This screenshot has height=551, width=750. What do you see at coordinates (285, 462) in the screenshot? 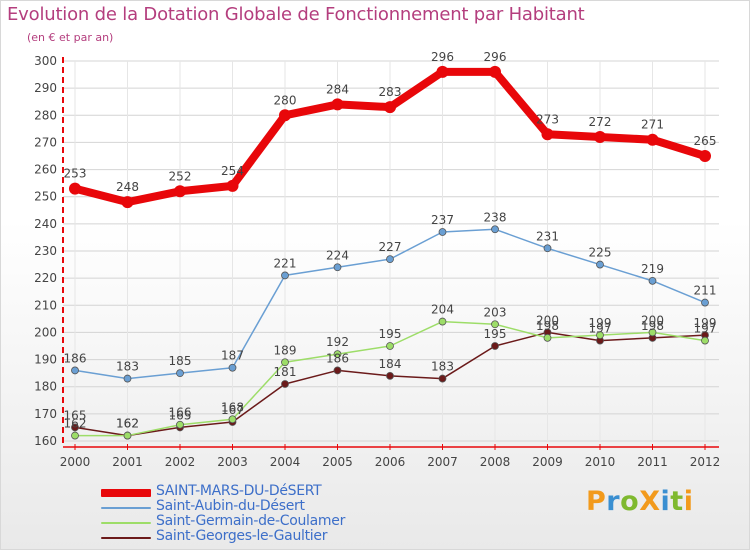
I see `x-tick-label: 2004` at bounding box center [285, 462].